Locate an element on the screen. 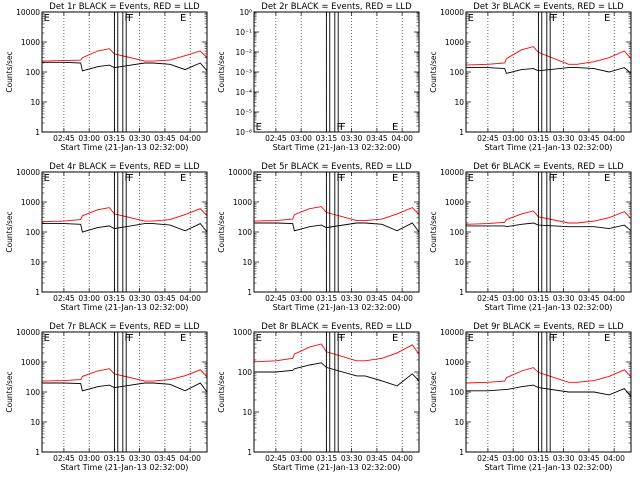 This screenshot has height=480, width=640. plot-title: Det 2r BLACK = Events, RED = LLD is located at coordinates (336, 7).